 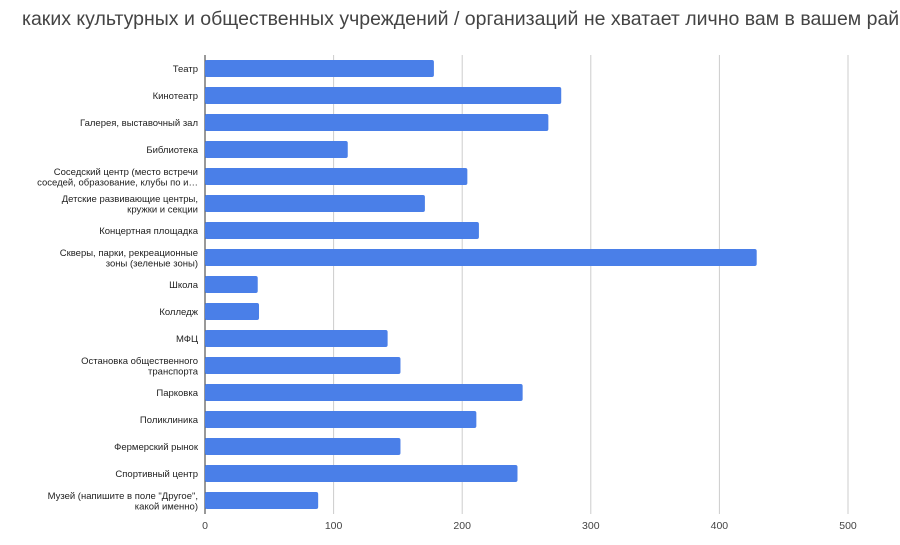 I want to click on category-label: транспорта, so click(x=173, y=371).